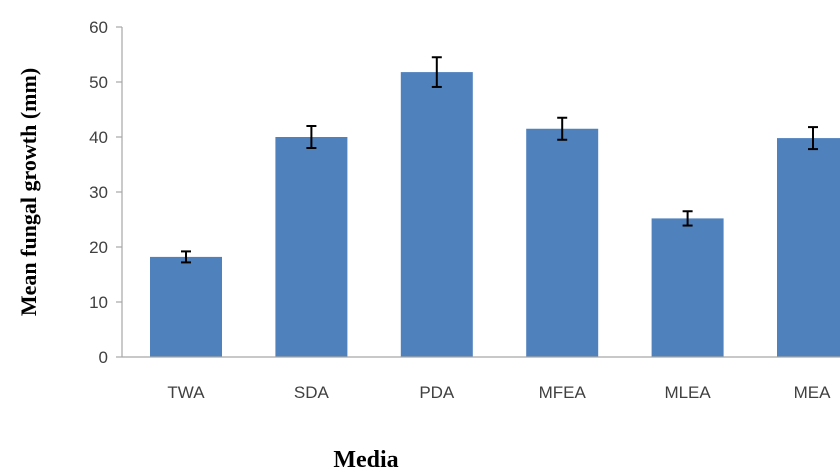  What do you see at coordinates (437, 392) in the screenshot?
I see `x-tick-label: PDA` at bounding box center [437, 392].